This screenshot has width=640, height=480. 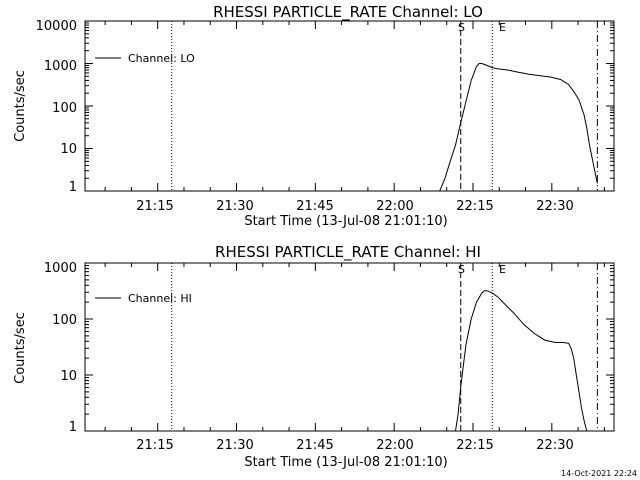 What do you see at coordinates (154, 445) in the screenshot?
I see `panel-hi-x-tick-label: 21:15` at bounding box center [154, 445].